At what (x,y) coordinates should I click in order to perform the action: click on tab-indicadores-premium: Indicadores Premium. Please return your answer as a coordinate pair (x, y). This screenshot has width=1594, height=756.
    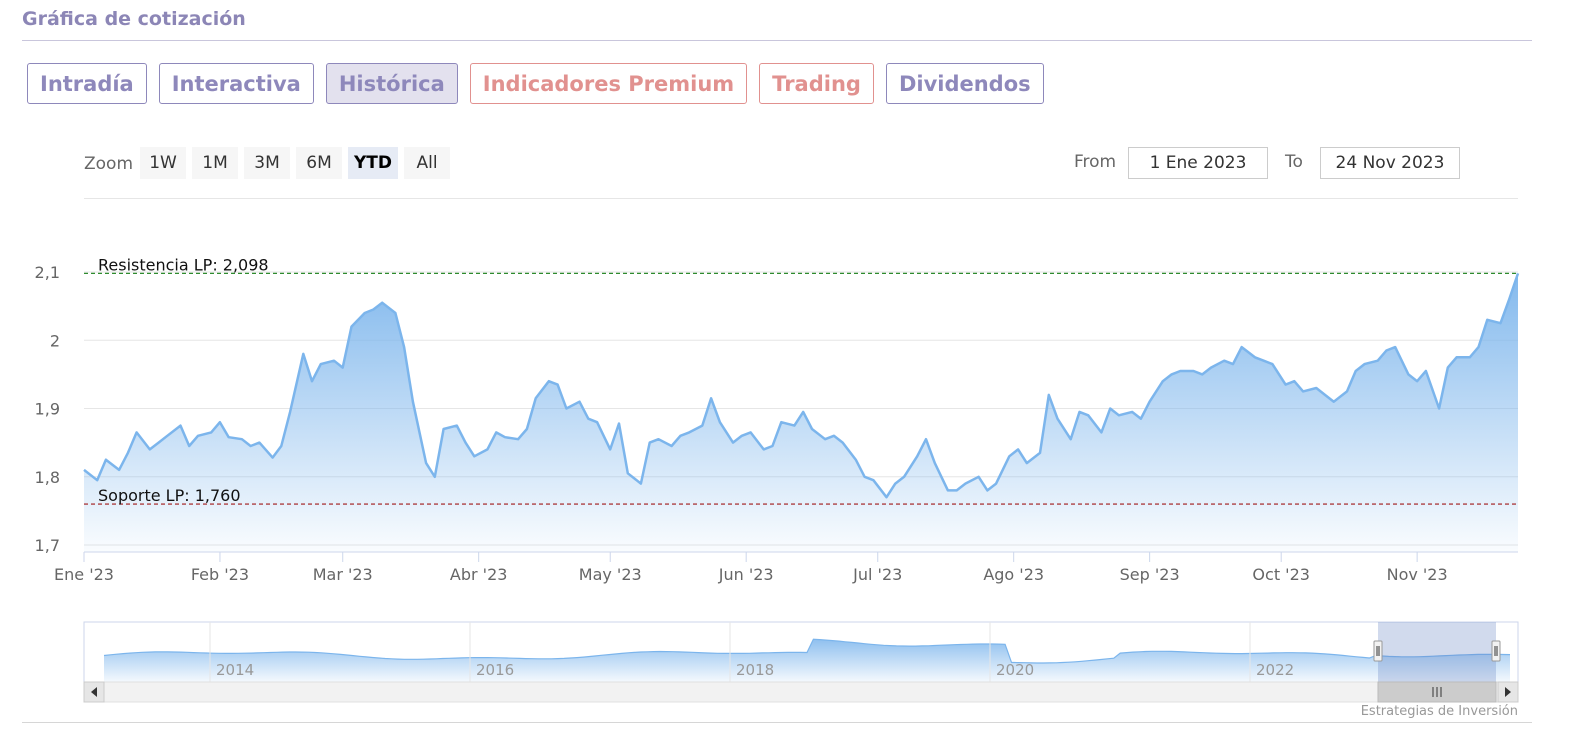
    Looking at the image, I should click on (608, 83).